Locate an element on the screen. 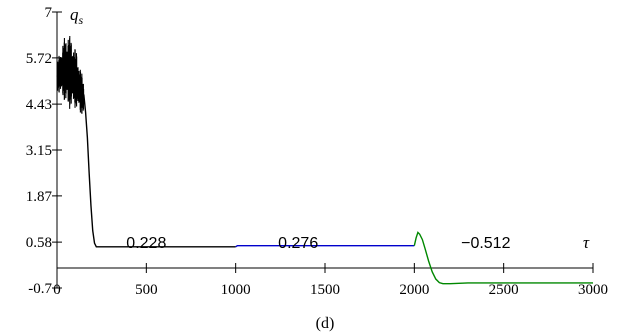 The height and width of the screenshot is (336, 630). x-tick-label-1000: 1000 is located at coordinates (236, 290).